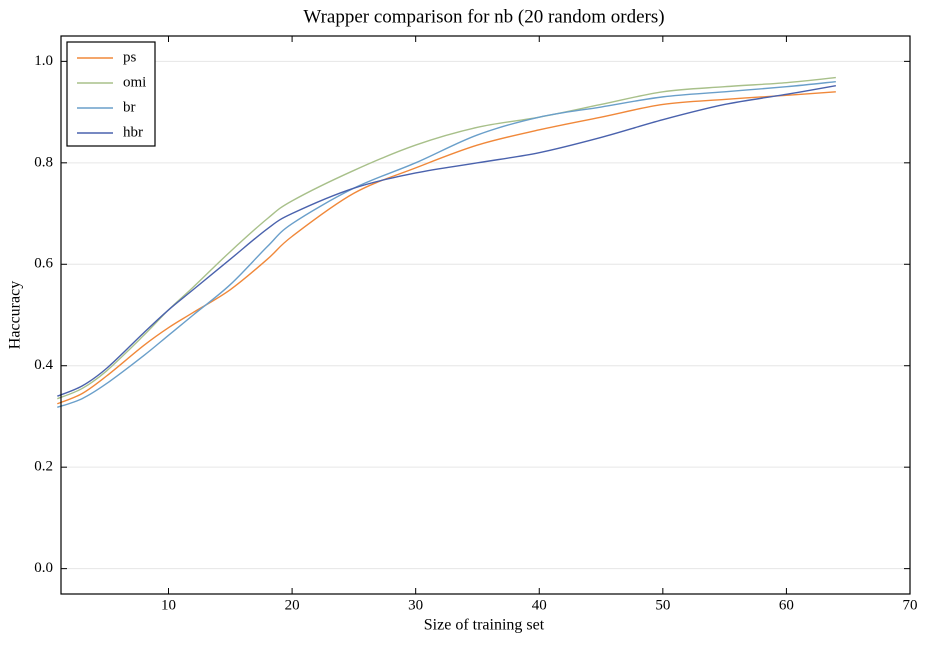  Describe the element at coordinates (43, 162) in the screenshot. I see `y-tick-label: 0.8` at that location.